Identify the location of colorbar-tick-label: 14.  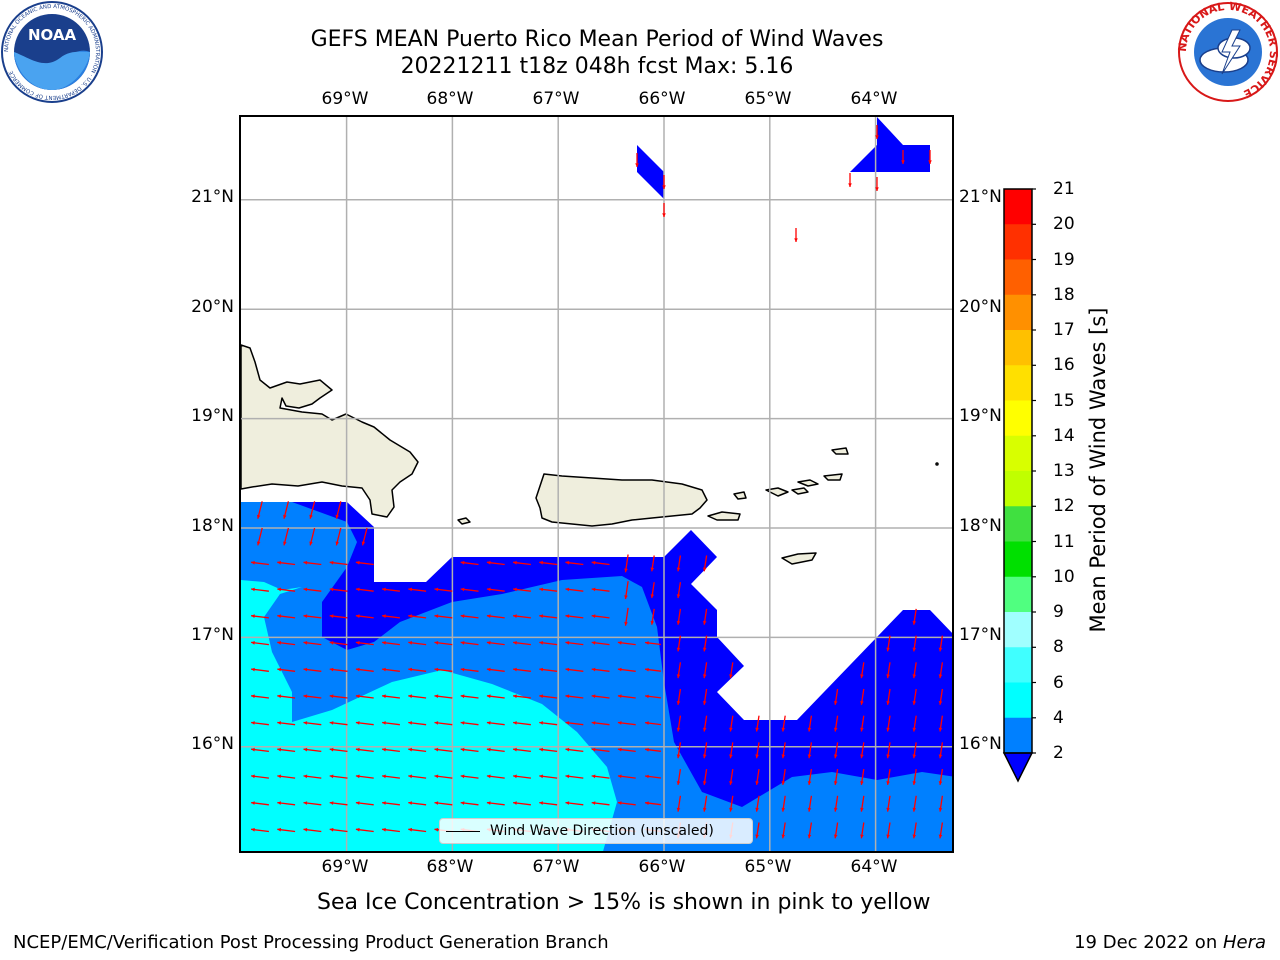
(1064, 435).